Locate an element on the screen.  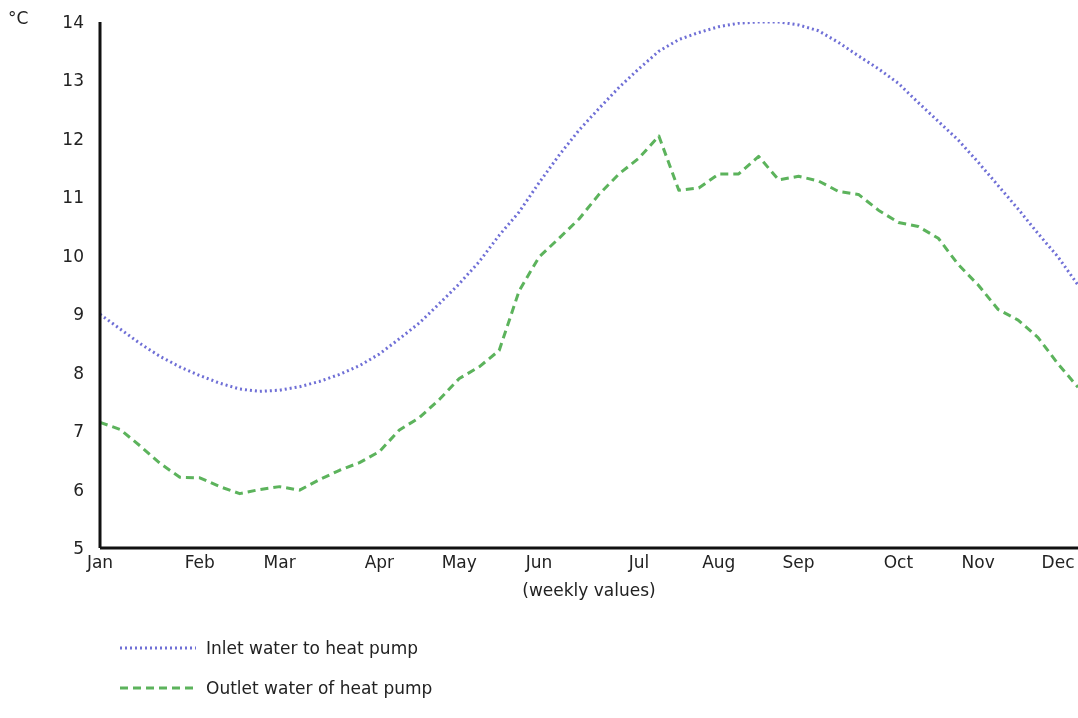
x-tick-label: Sep is located at coordinates (798, 562).